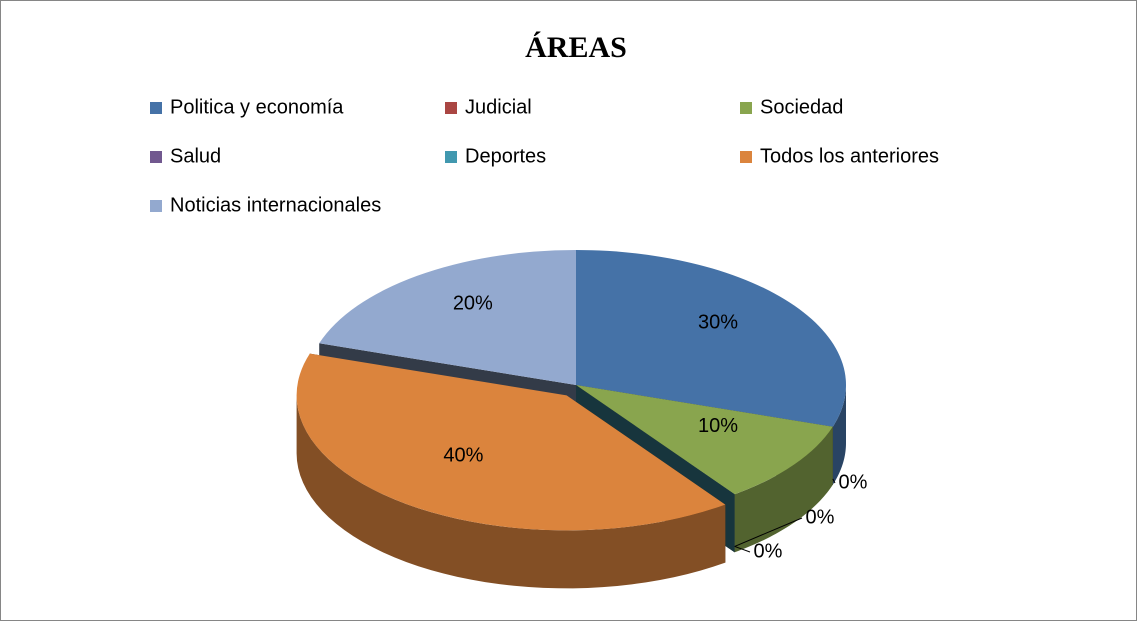  Describe the element at coordinates (463, 456) in the screenshot. I see `data-label: 40%` at that location.